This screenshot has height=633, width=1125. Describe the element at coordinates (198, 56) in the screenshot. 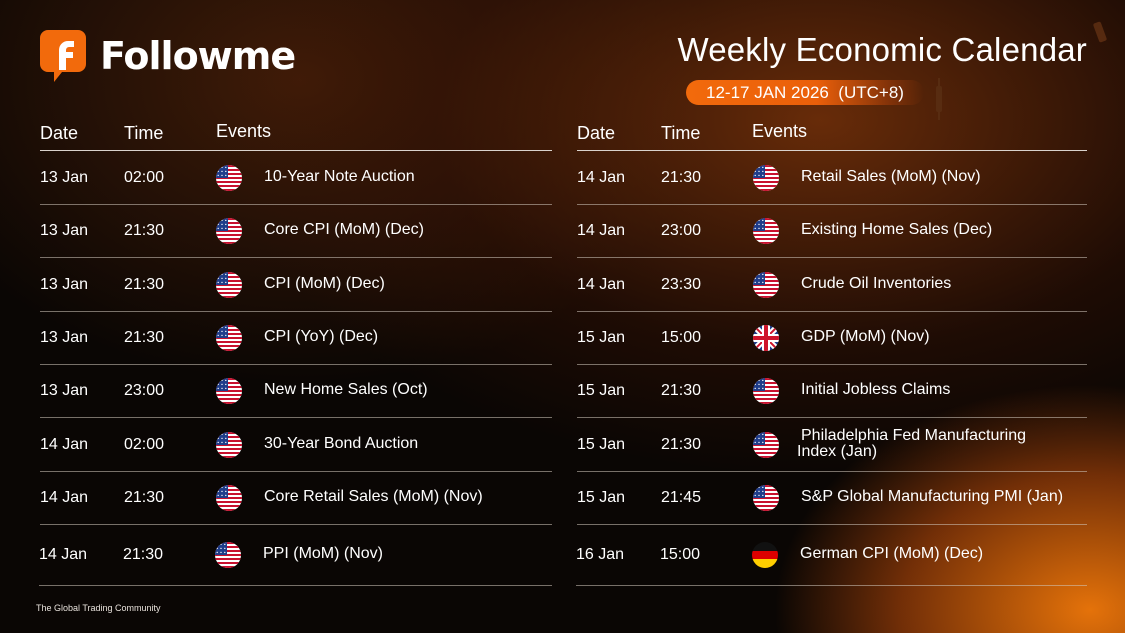

I see `brand-name: Followme` at that location.